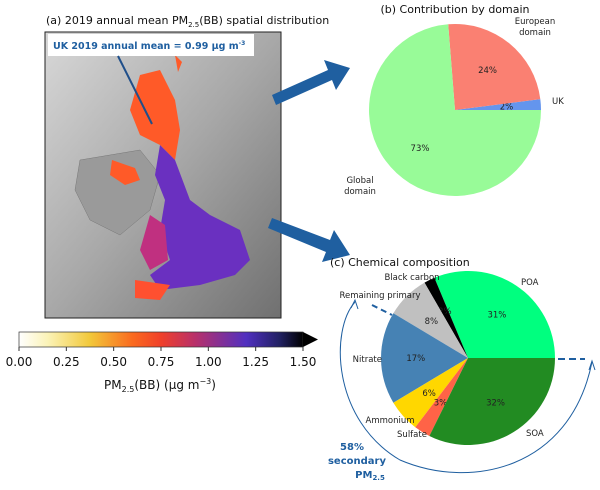  Describe the element at coordinates (309, 240) in the screenshot. I see `arrow-to-composition` at that location.